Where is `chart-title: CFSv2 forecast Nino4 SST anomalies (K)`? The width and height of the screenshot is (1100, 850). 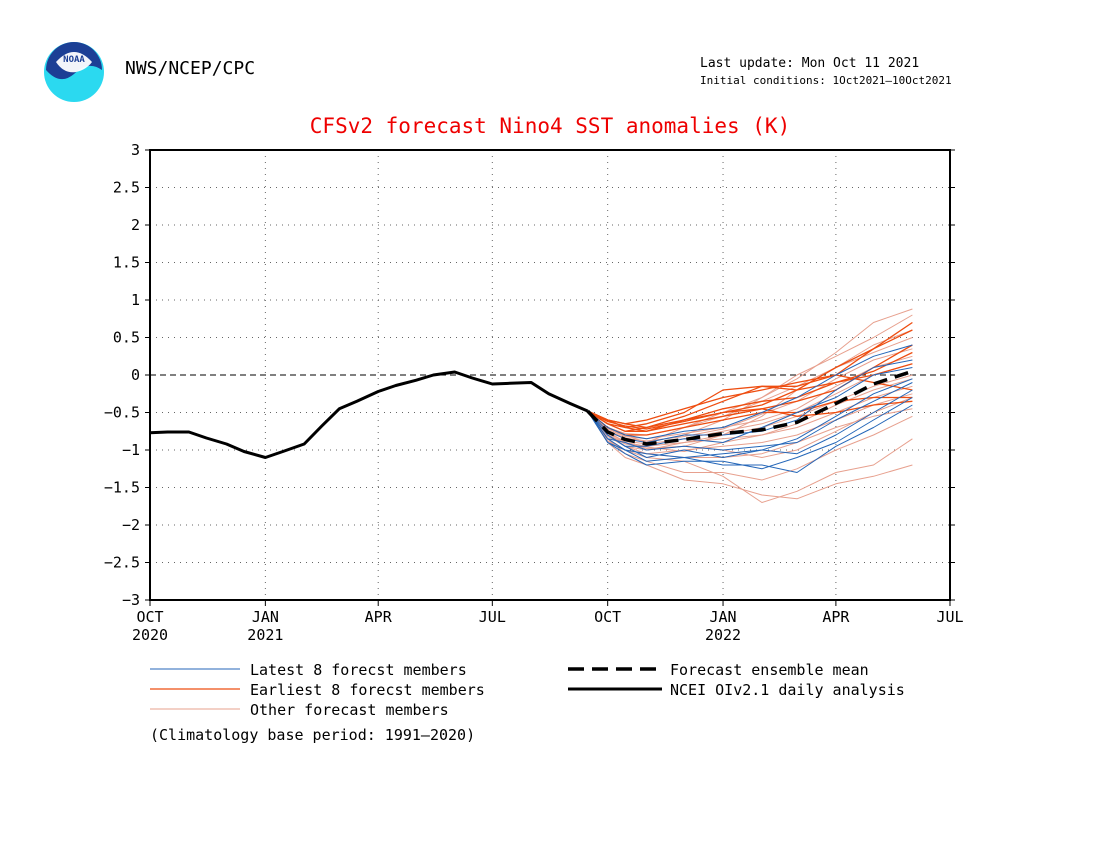 chart-title: CFSv2 forecast Nino4 SST anomalies (K) is located at coordinates (550, 126).